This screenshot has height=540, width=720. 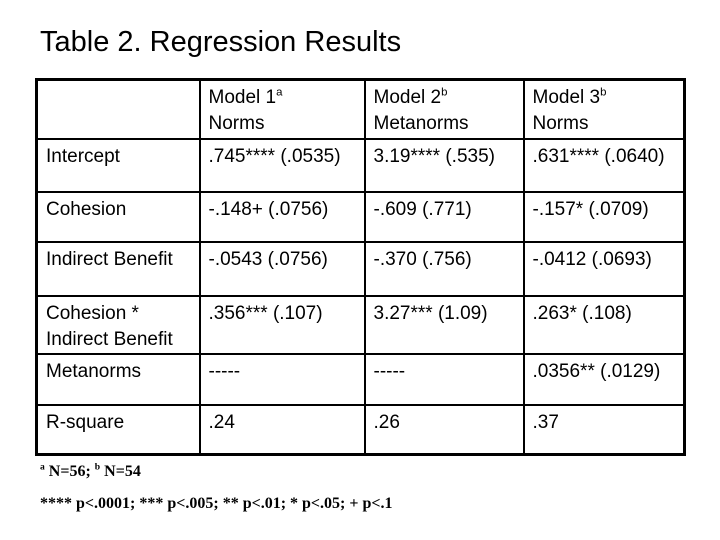 I want to click on table-row-metanorms: Metanorms ----- ----- .0356** (.0129), so click(x=360, y=379).